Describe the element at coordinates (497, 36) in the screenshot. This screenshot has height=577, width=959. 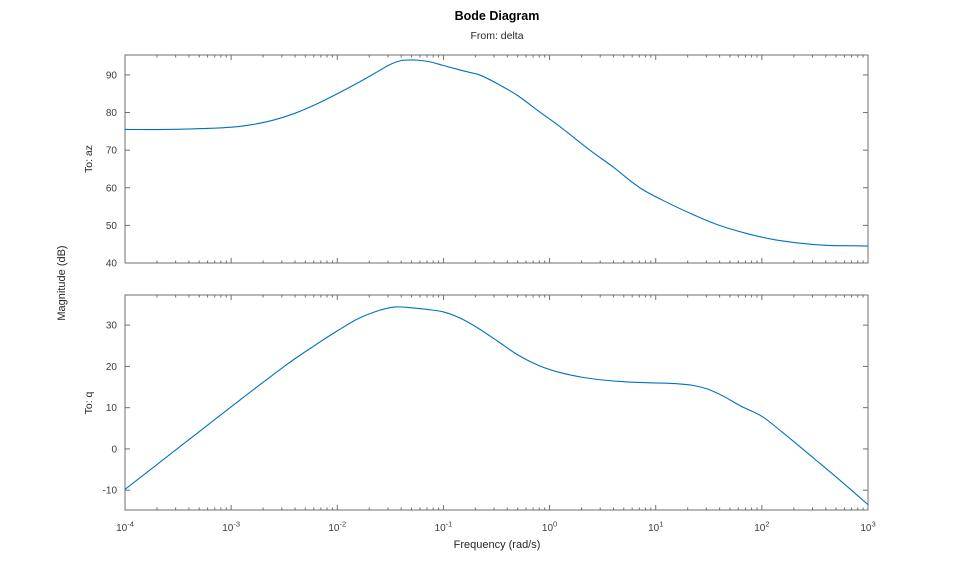
I see `chart-subtitle: From: delta` at that location.